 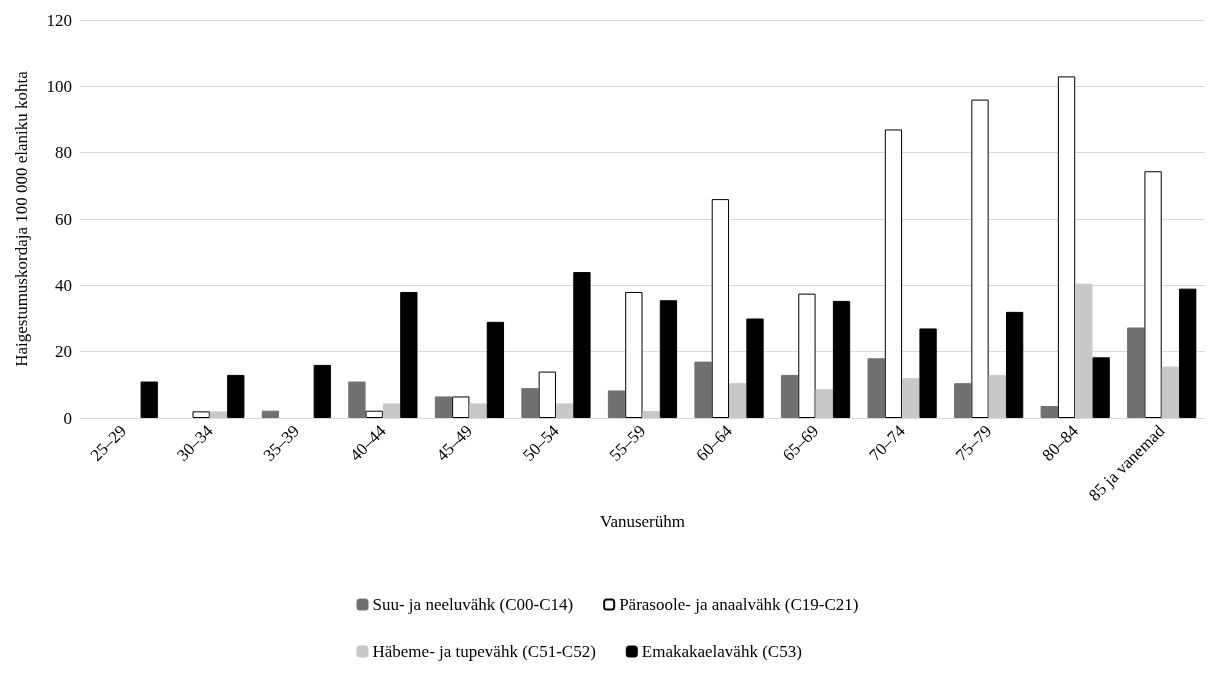 What do you see at coordinates (484, 651) in the screenshot?
I see `legend-label: Häbeme- ja tupevähk (C51-C52)` at bounding box center [484, 651].